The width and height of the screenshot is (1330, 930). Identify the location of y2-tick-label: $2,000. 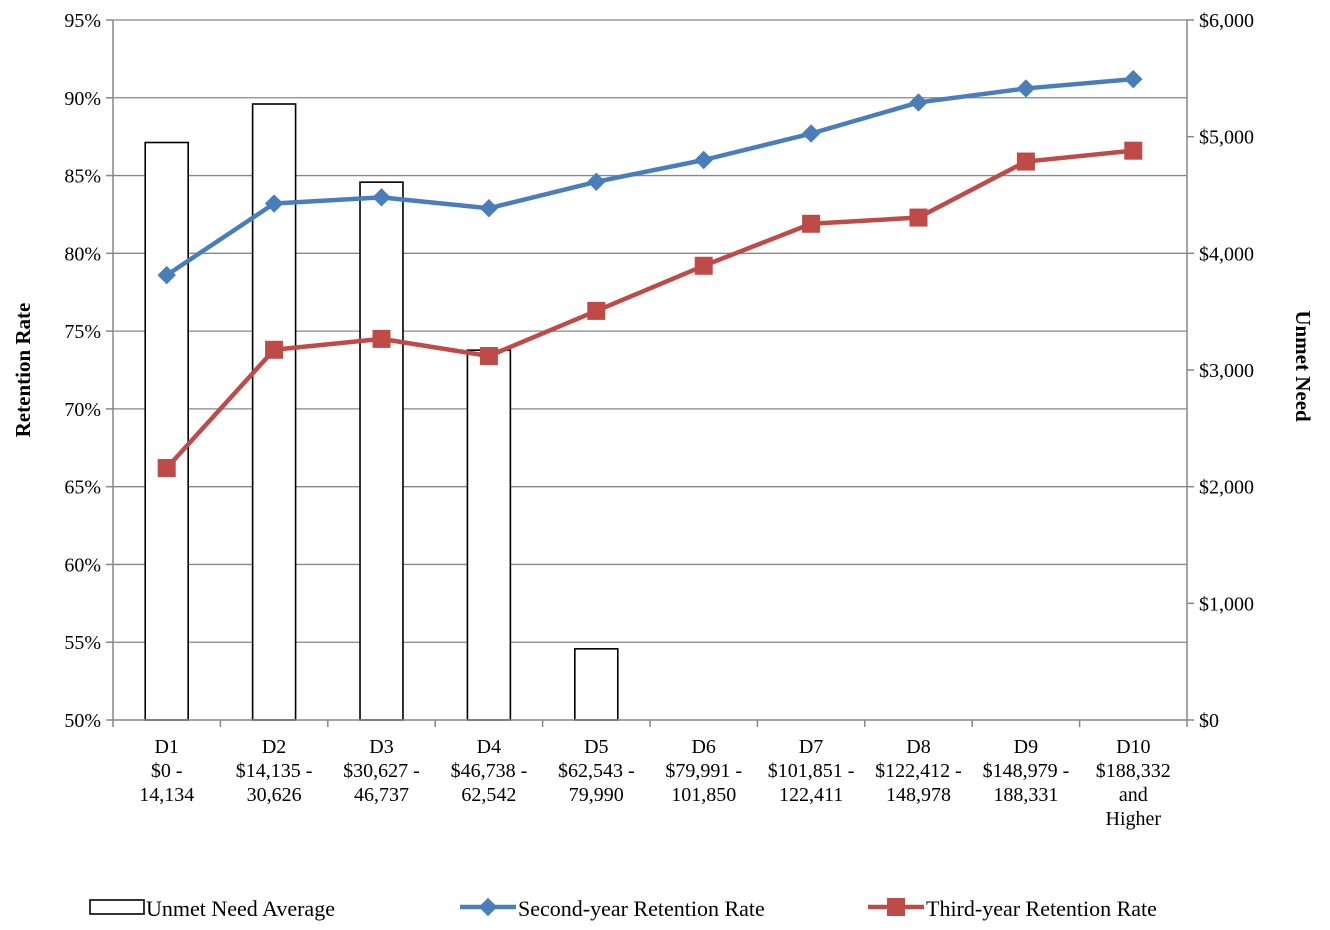
(1226, 488).